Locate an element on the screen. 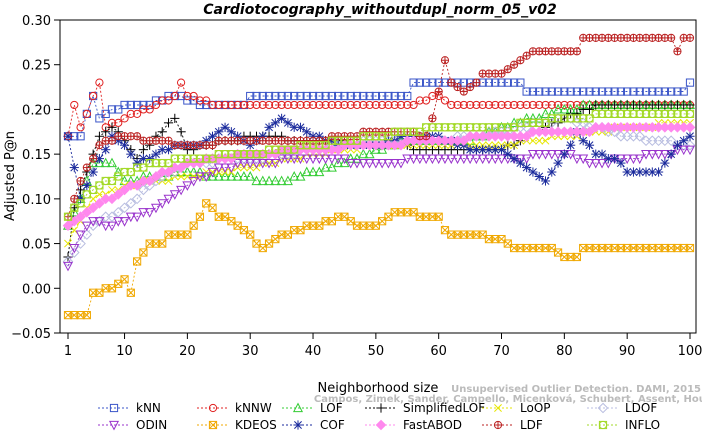 The image size is (702, 434). point-loop is located at coordinates (532, 140).